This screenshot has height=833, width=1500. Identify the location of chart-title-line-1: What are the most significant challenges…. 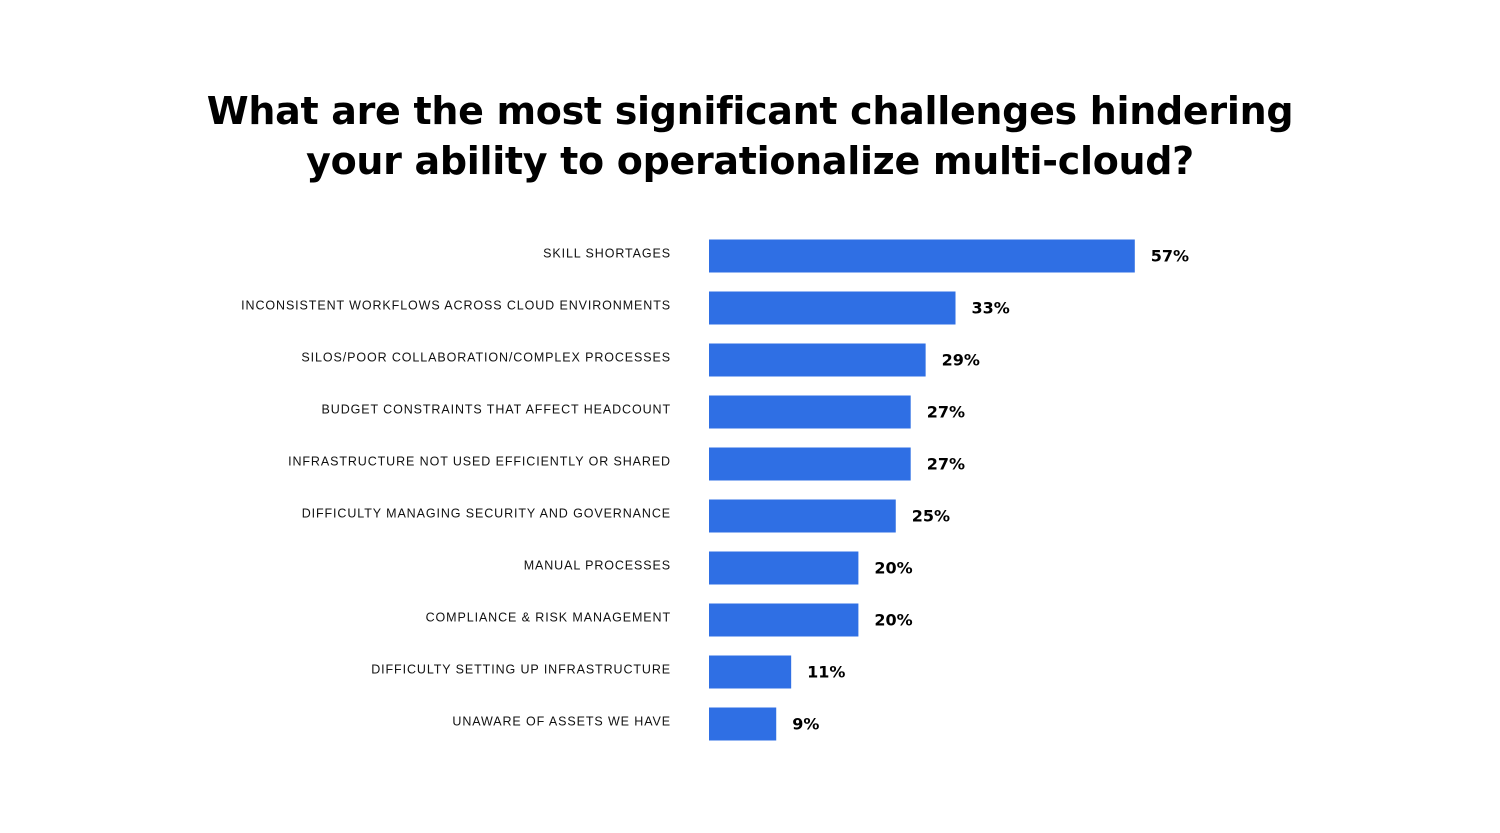
(750, 111).